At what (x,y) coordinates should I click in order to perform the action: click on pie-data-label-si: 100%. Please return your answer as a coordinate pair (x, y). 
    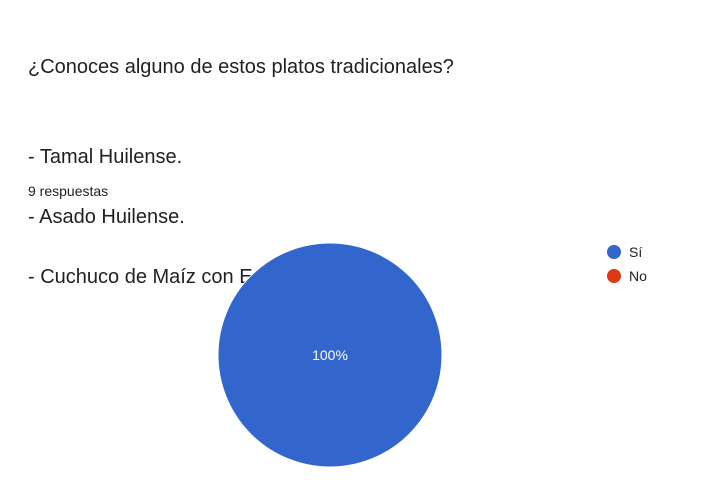
    Looking at the image, I should click on (330, 355).